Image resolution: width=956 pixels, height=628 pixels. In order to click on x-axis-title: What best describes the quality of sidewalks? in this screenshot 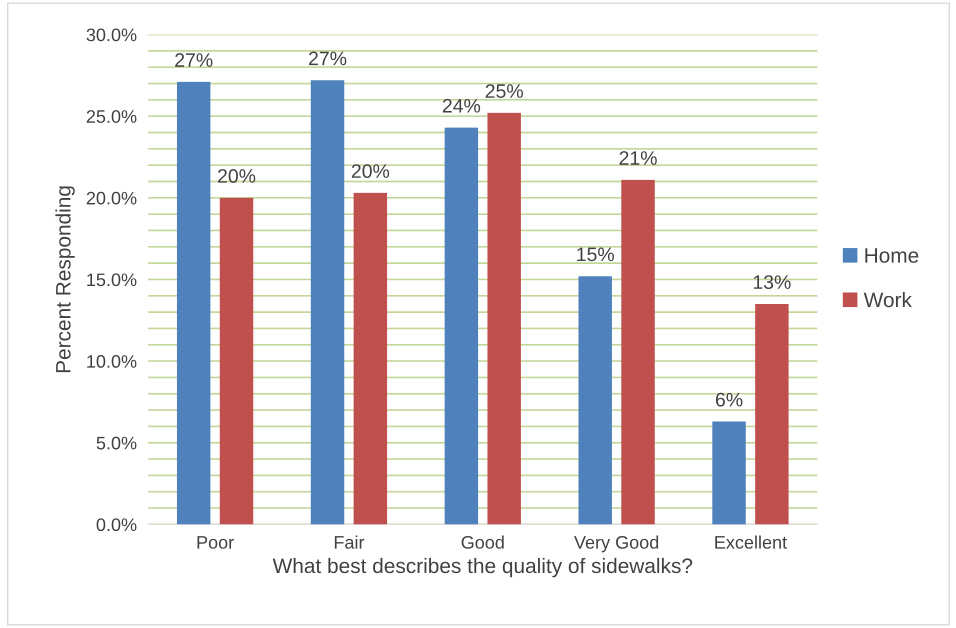, I will do `click(482, 568)`.